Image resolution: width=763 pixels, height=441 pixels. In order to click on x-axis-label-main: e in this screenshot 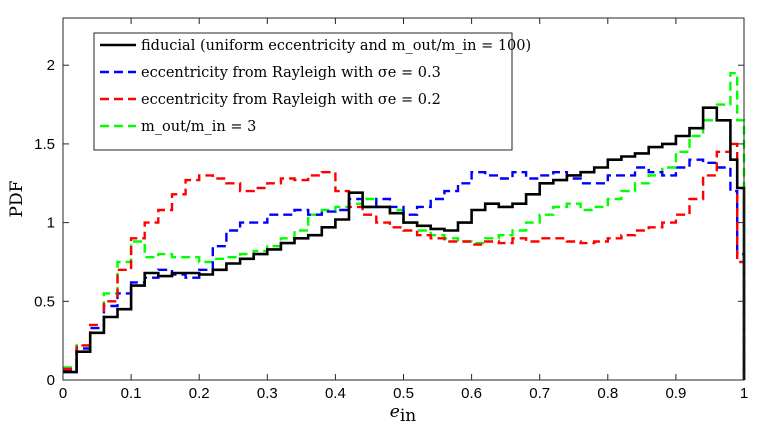, I will do `click(395, 412)`.